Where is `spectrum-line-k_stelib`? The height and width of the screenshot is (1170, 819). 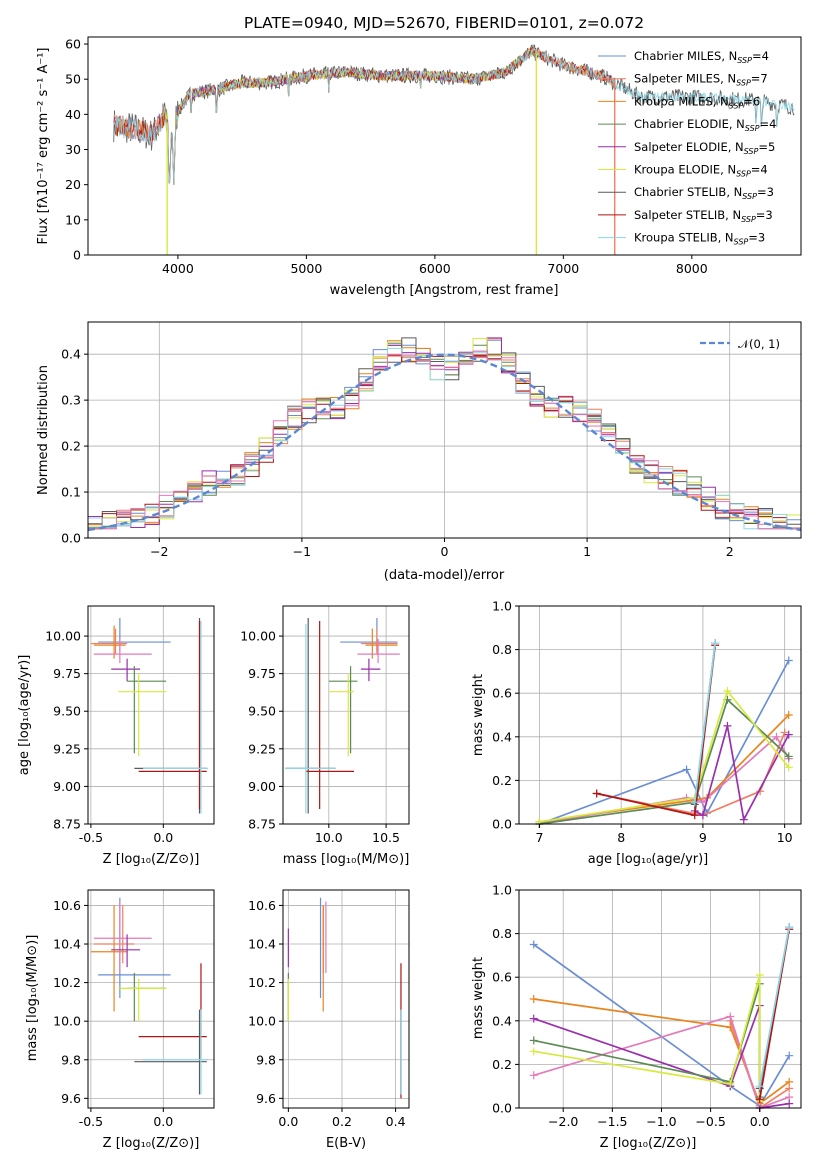
spectrum-line-k_stelib is located at coordinates (454, 115).